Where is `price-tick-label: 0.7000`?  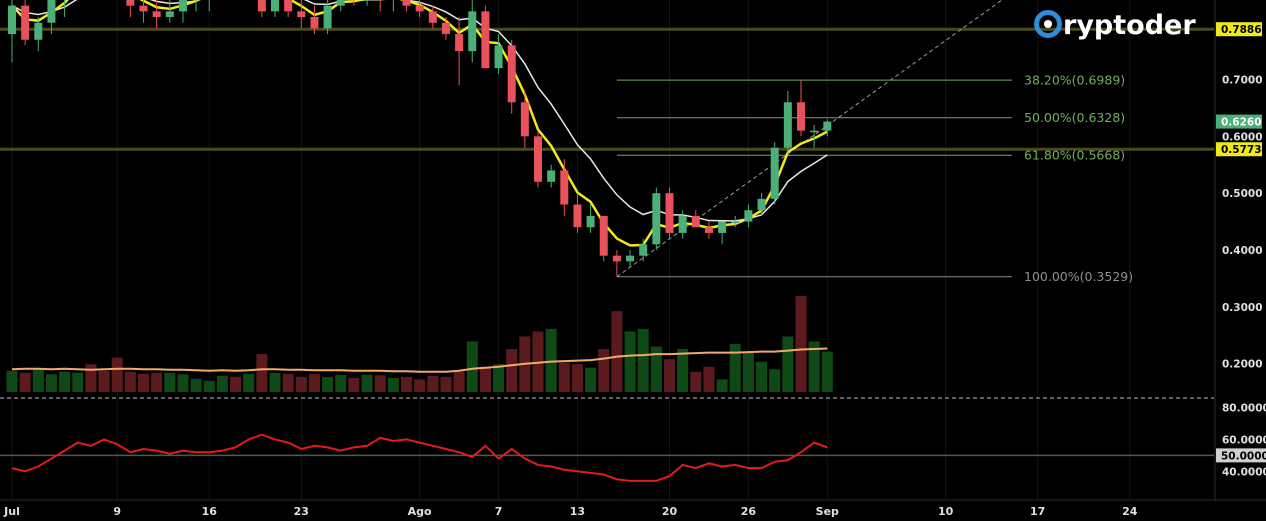
price-tick-label: 0.7000 is located at coordinates (1242, 81).